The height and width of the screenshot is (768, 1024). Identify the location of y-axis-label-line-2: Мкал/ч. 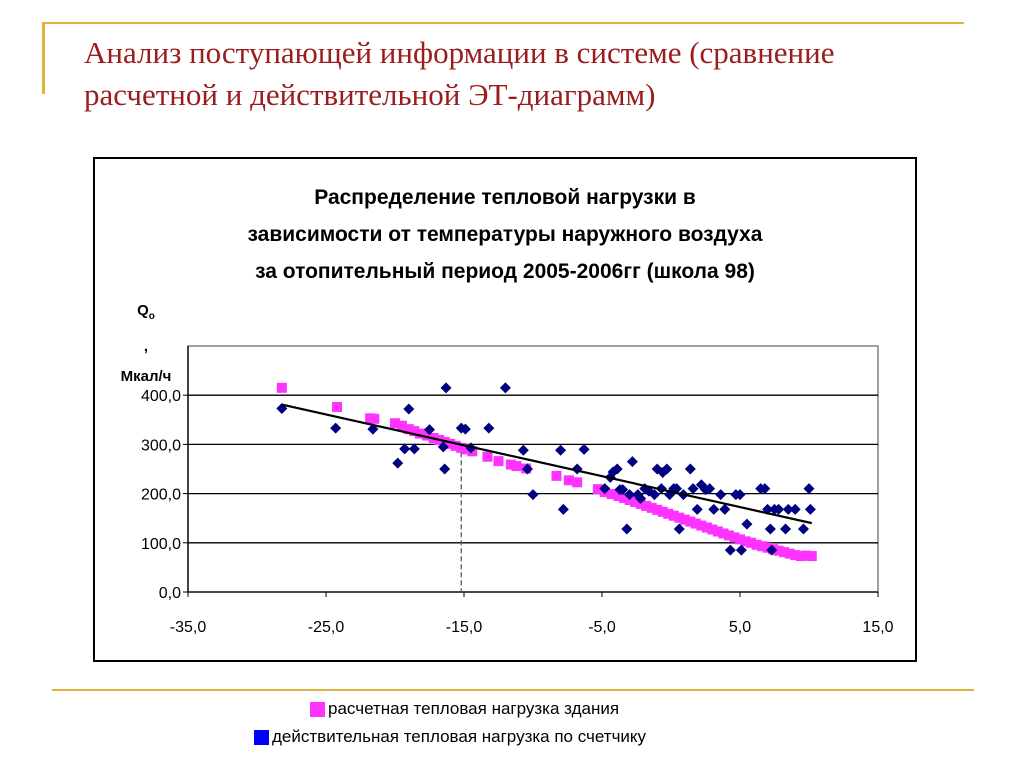
(146, 376).